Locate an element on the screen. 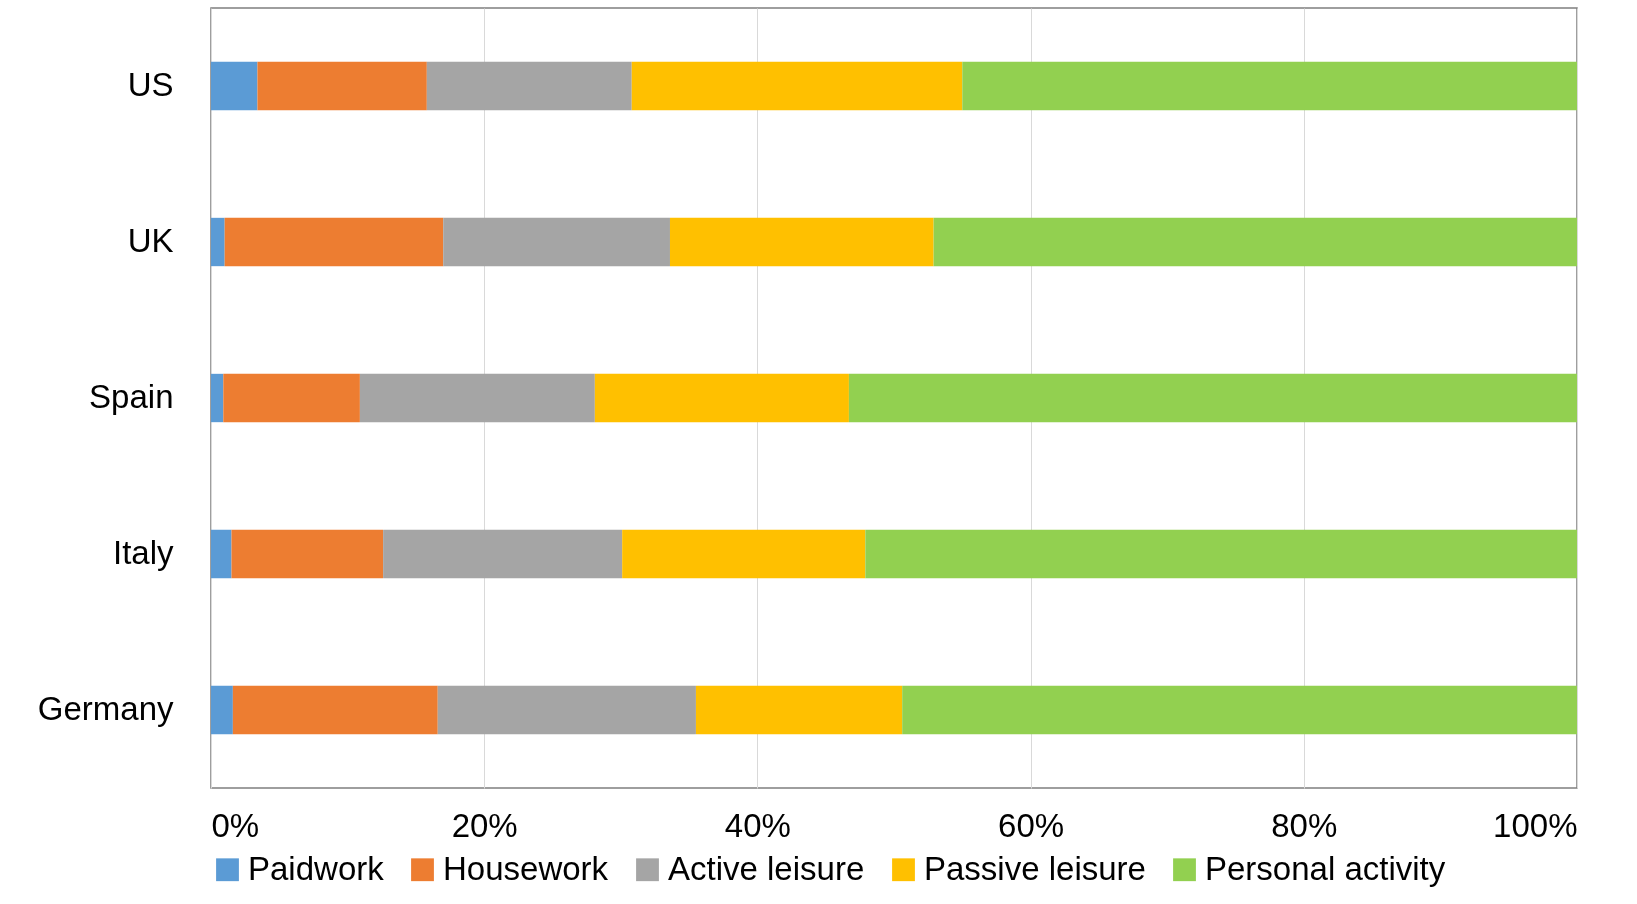 The image size is (1637, 904). y-tick-label: Germany is located at coordinates (105, 708).